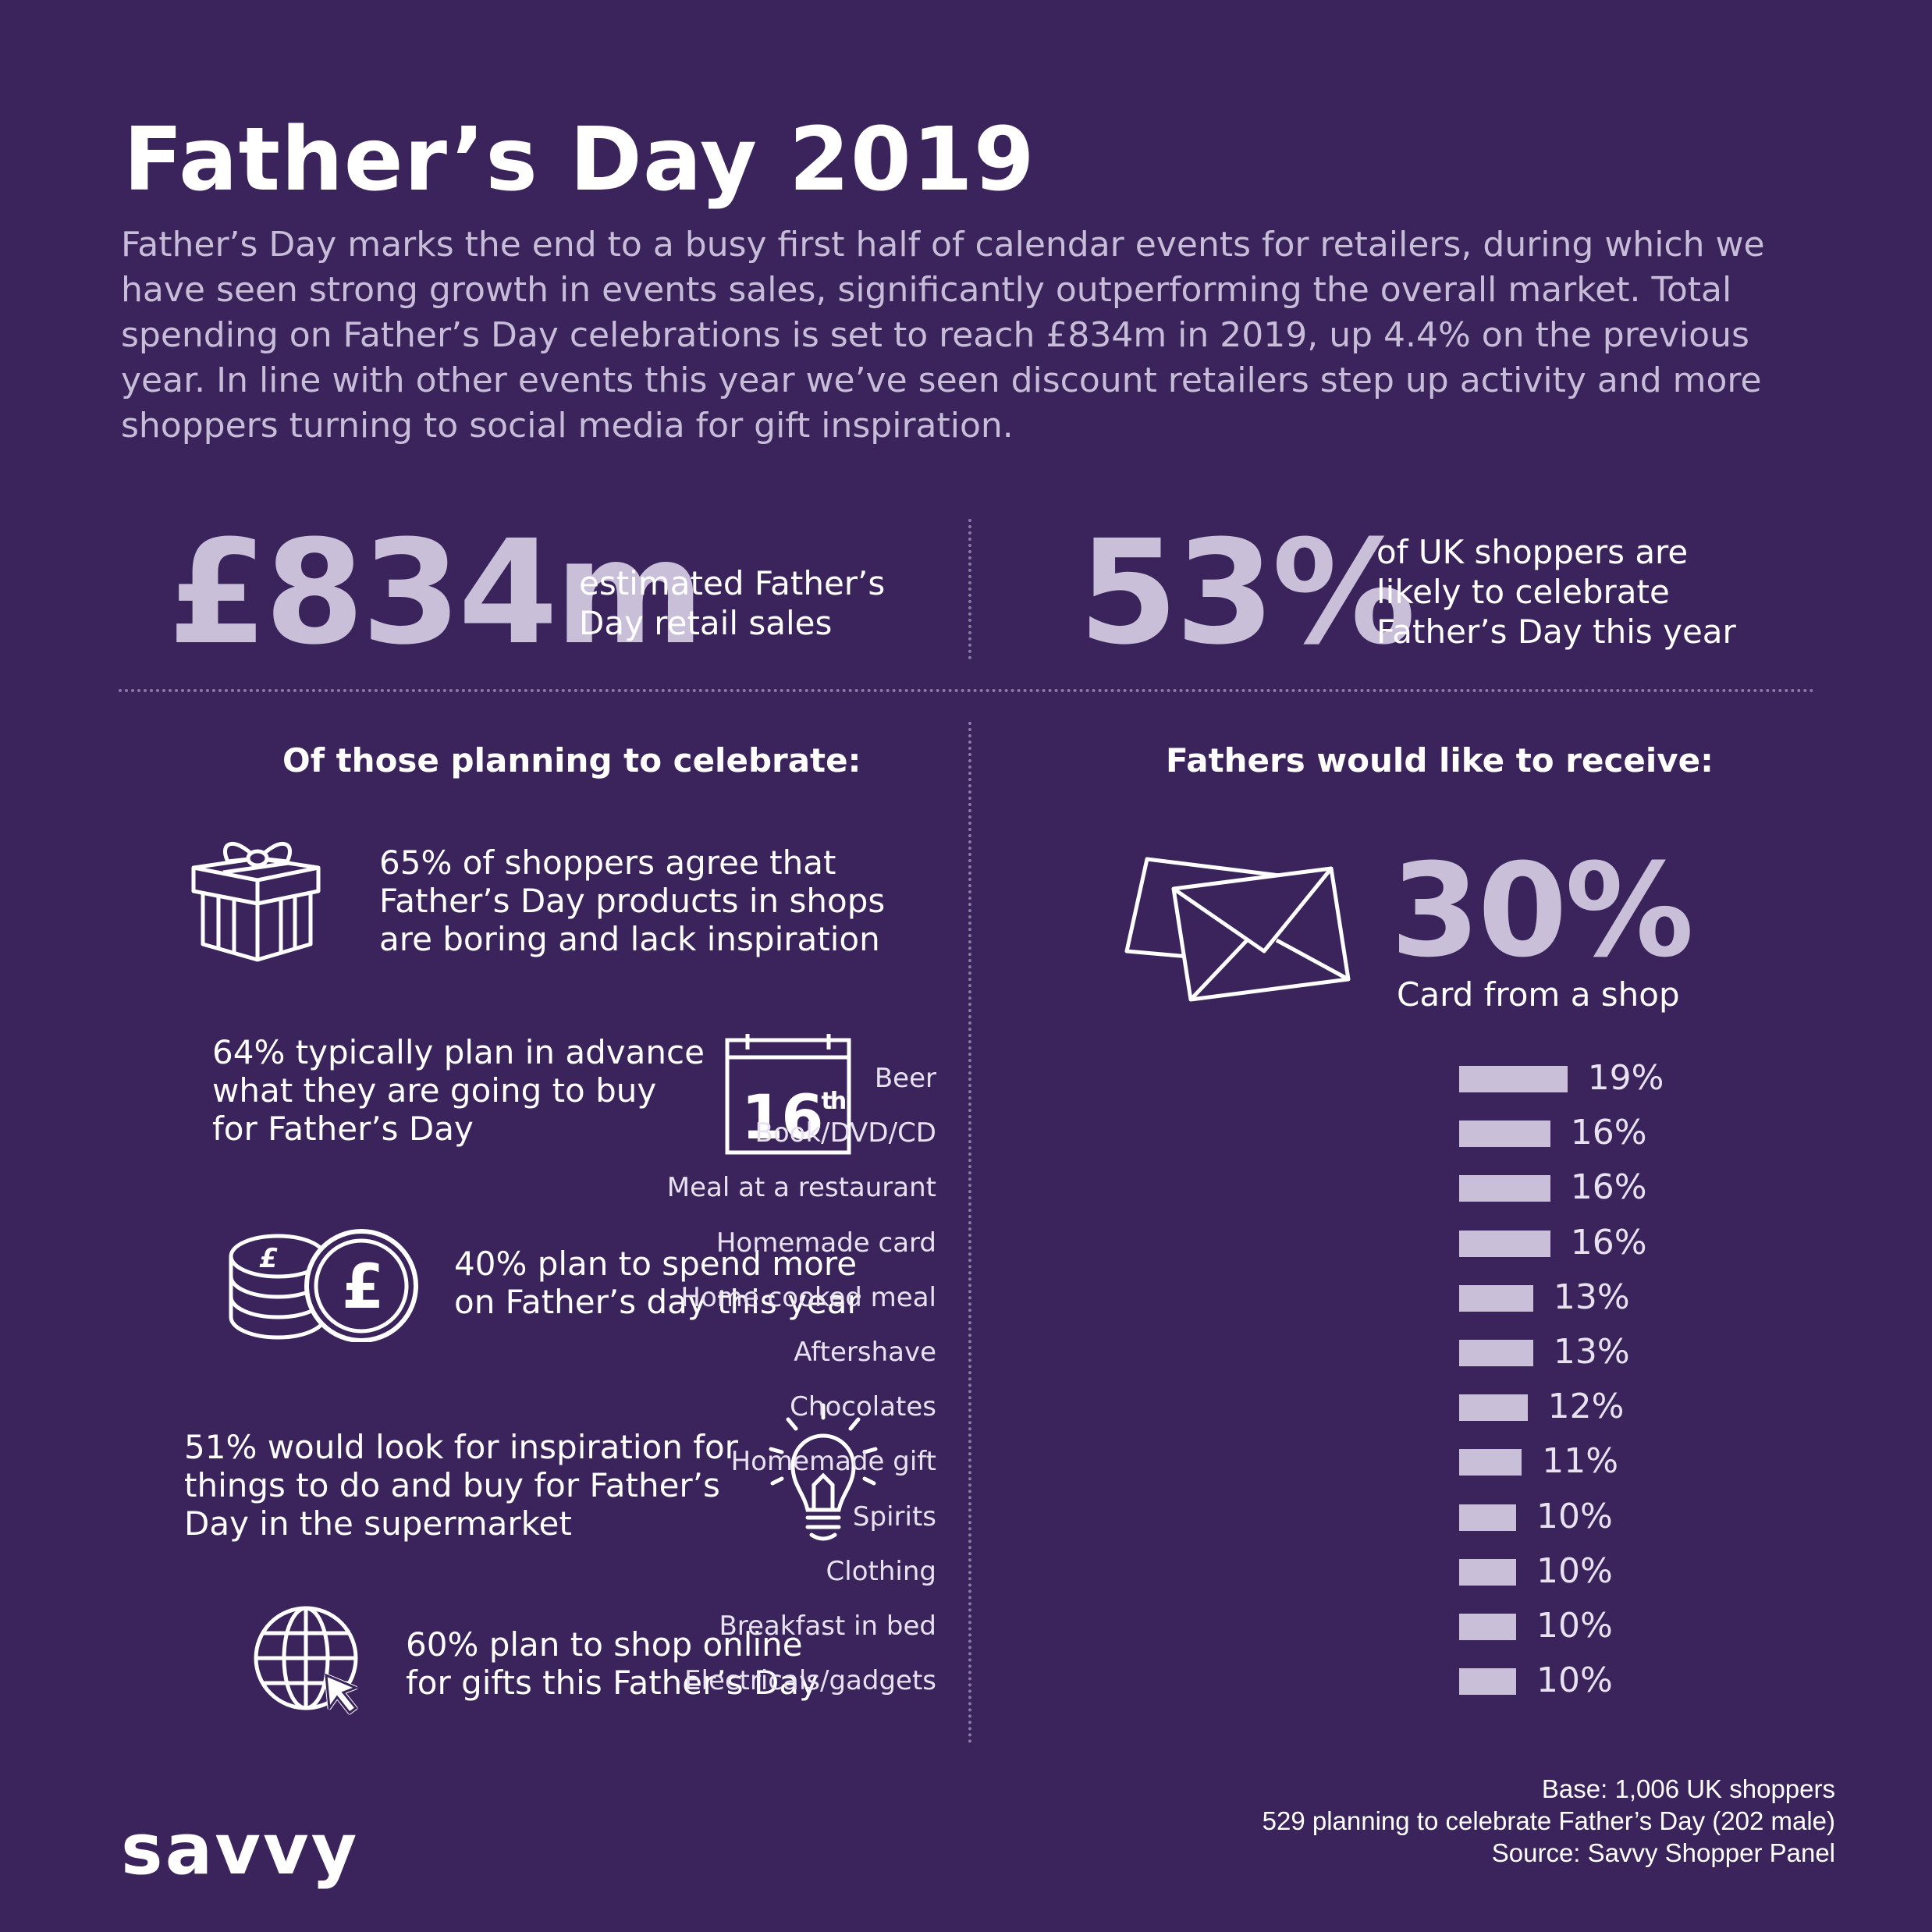 The height and width of the screenshot is (1932, 1932). I want to click on gift-row: Chocolates 12%, so click(966, 1407).